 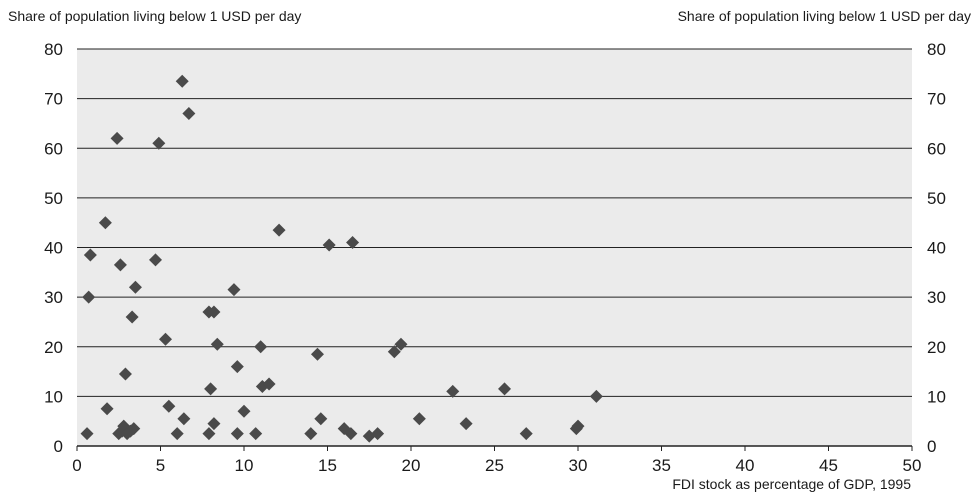 I want to click on y-tick-label-right: 20, so click(x=936, y=347).